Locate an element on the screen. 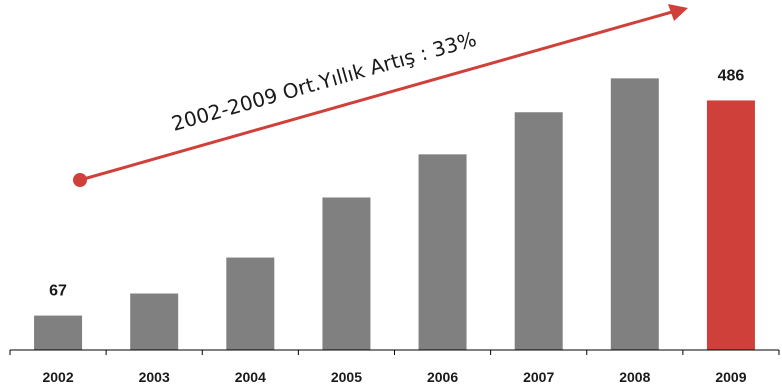 The height and width of the screenshot is (388, 782). bar-2009 is located at coordinates (730, 225).